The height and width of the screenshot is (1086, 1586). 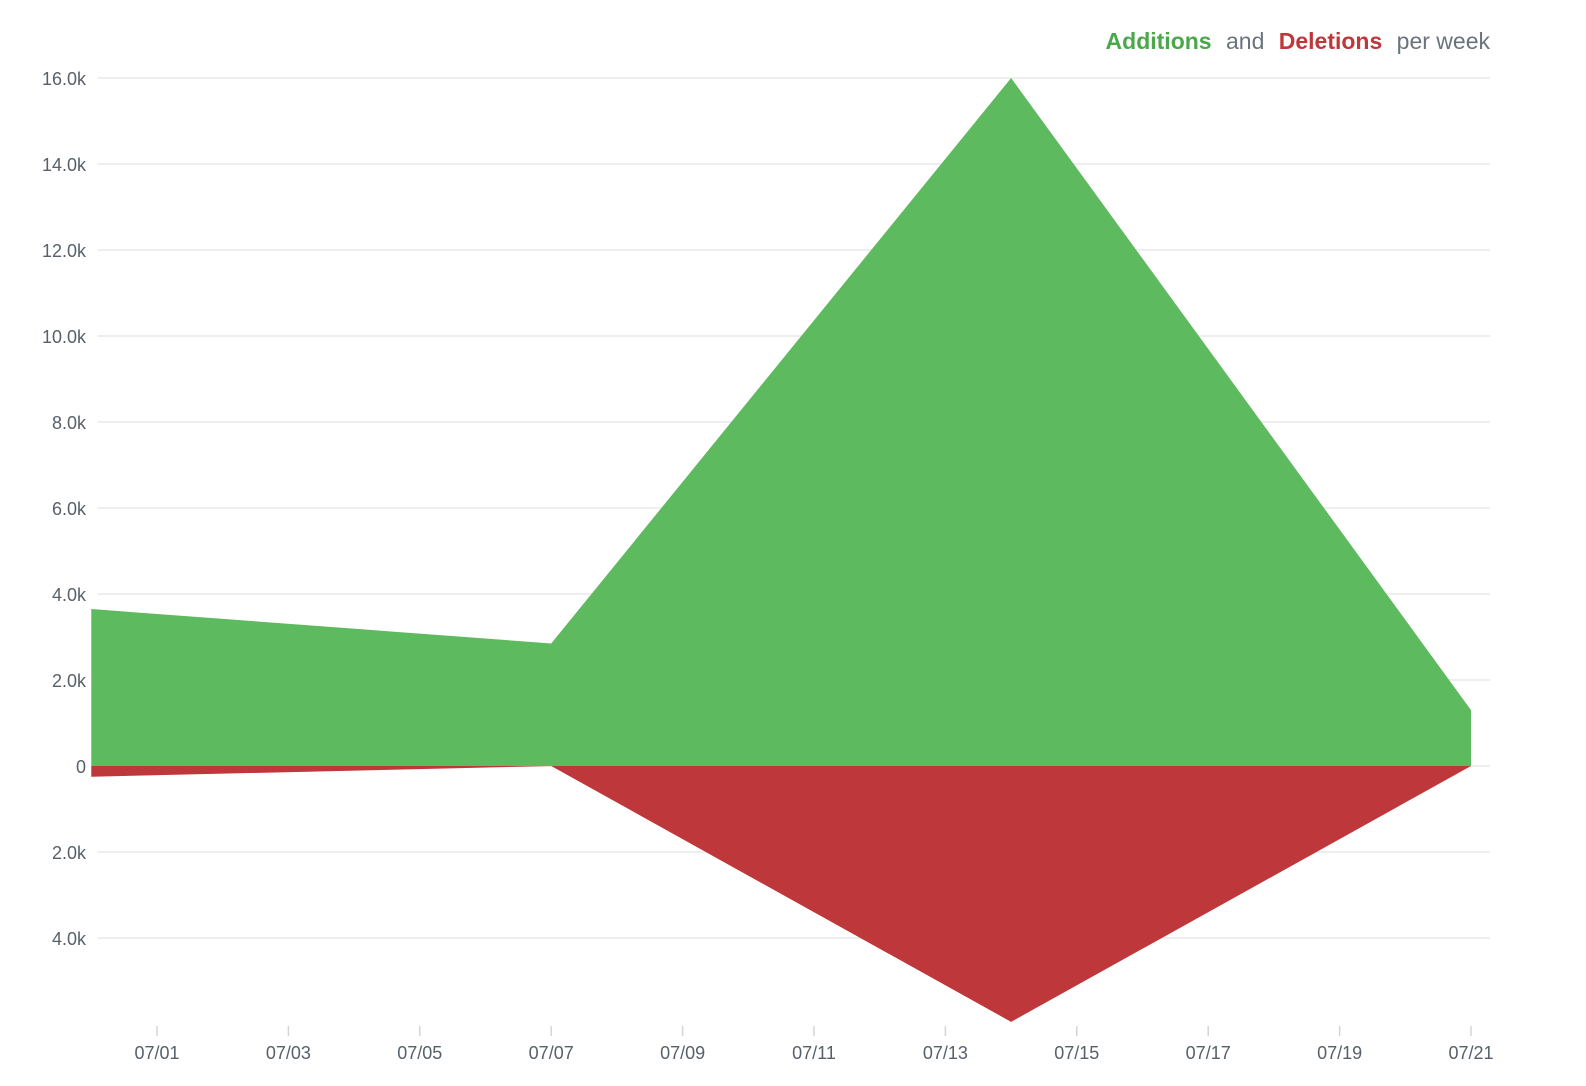 I want to click on y-tick-label: 12.0k, so click(x=64, y=251).